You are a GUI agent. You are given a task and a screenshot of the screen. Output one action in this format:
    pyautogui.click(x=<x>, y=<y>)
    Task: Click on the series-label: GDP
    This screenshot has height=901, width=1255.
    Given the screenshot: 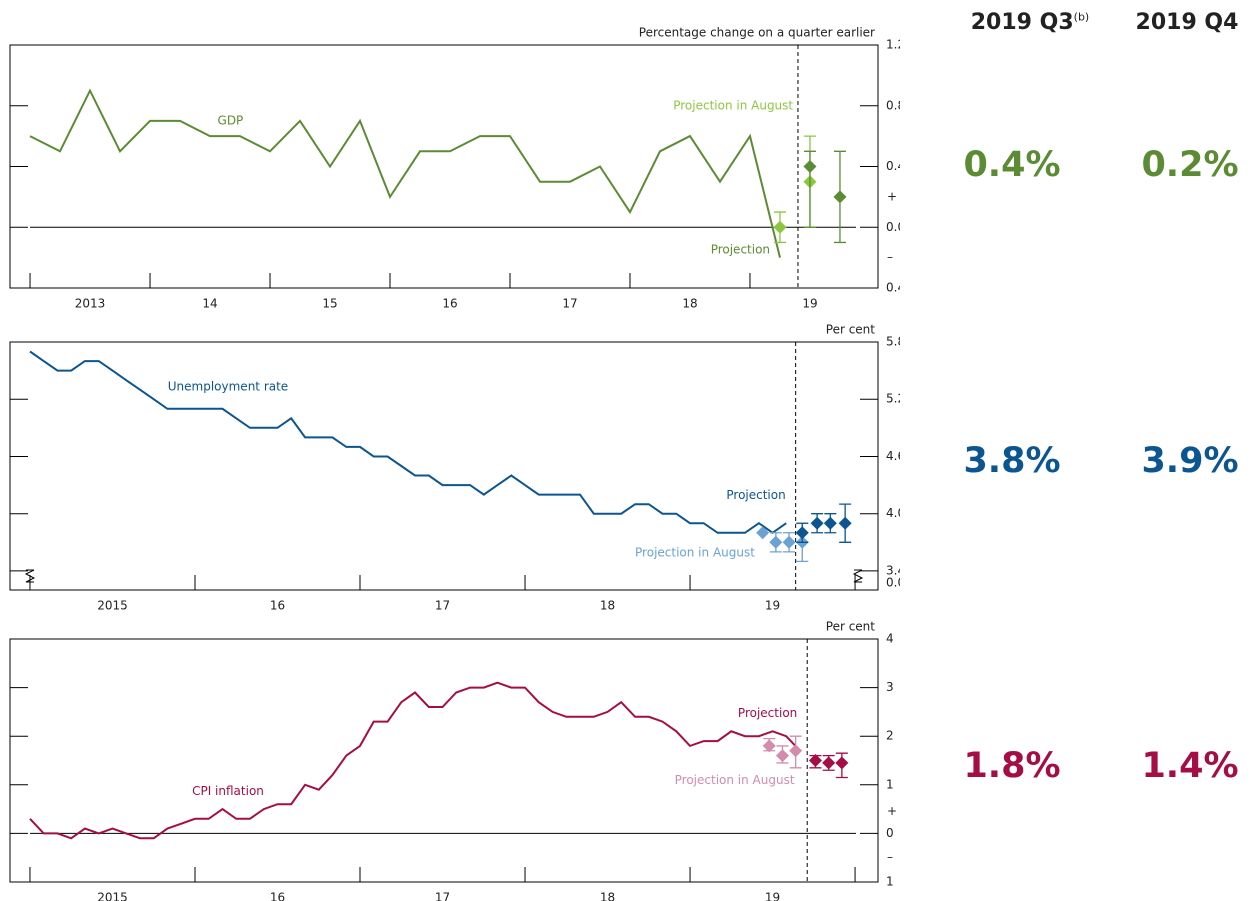 What is the action you would take?
    pyautogui.click(x=231, y=120)
    